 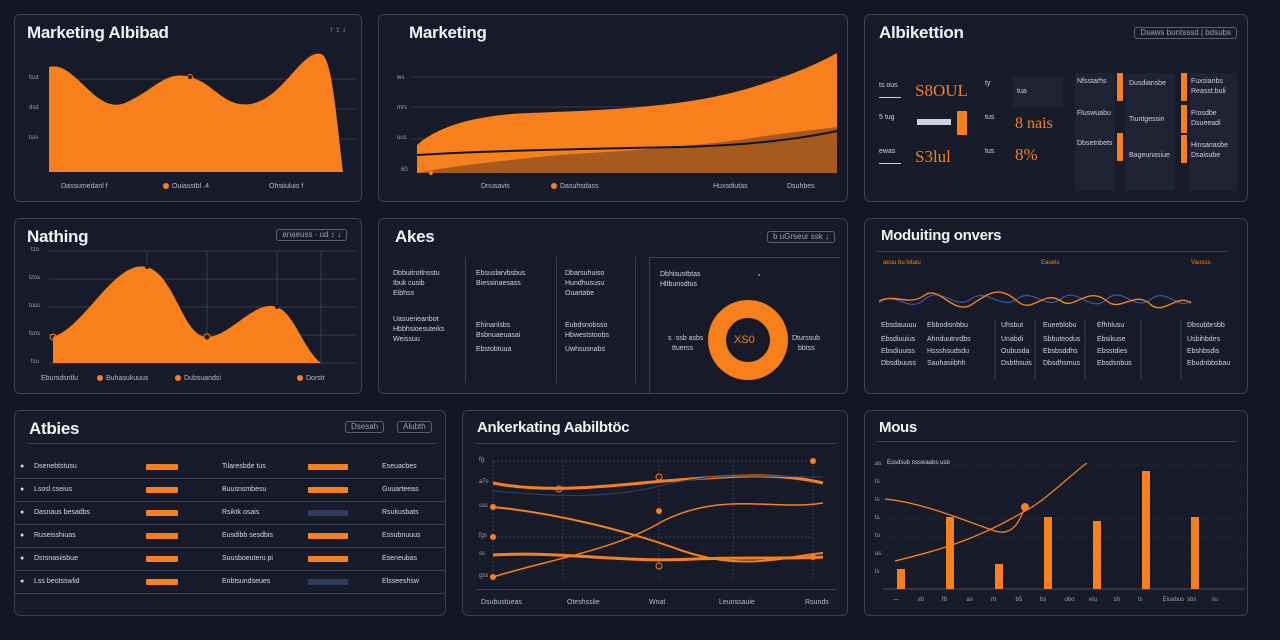 What do you see at coordinates (495, 186) in the screenshot?
I see `legend-item: Dnusavis` at bounding box center [495, 186].